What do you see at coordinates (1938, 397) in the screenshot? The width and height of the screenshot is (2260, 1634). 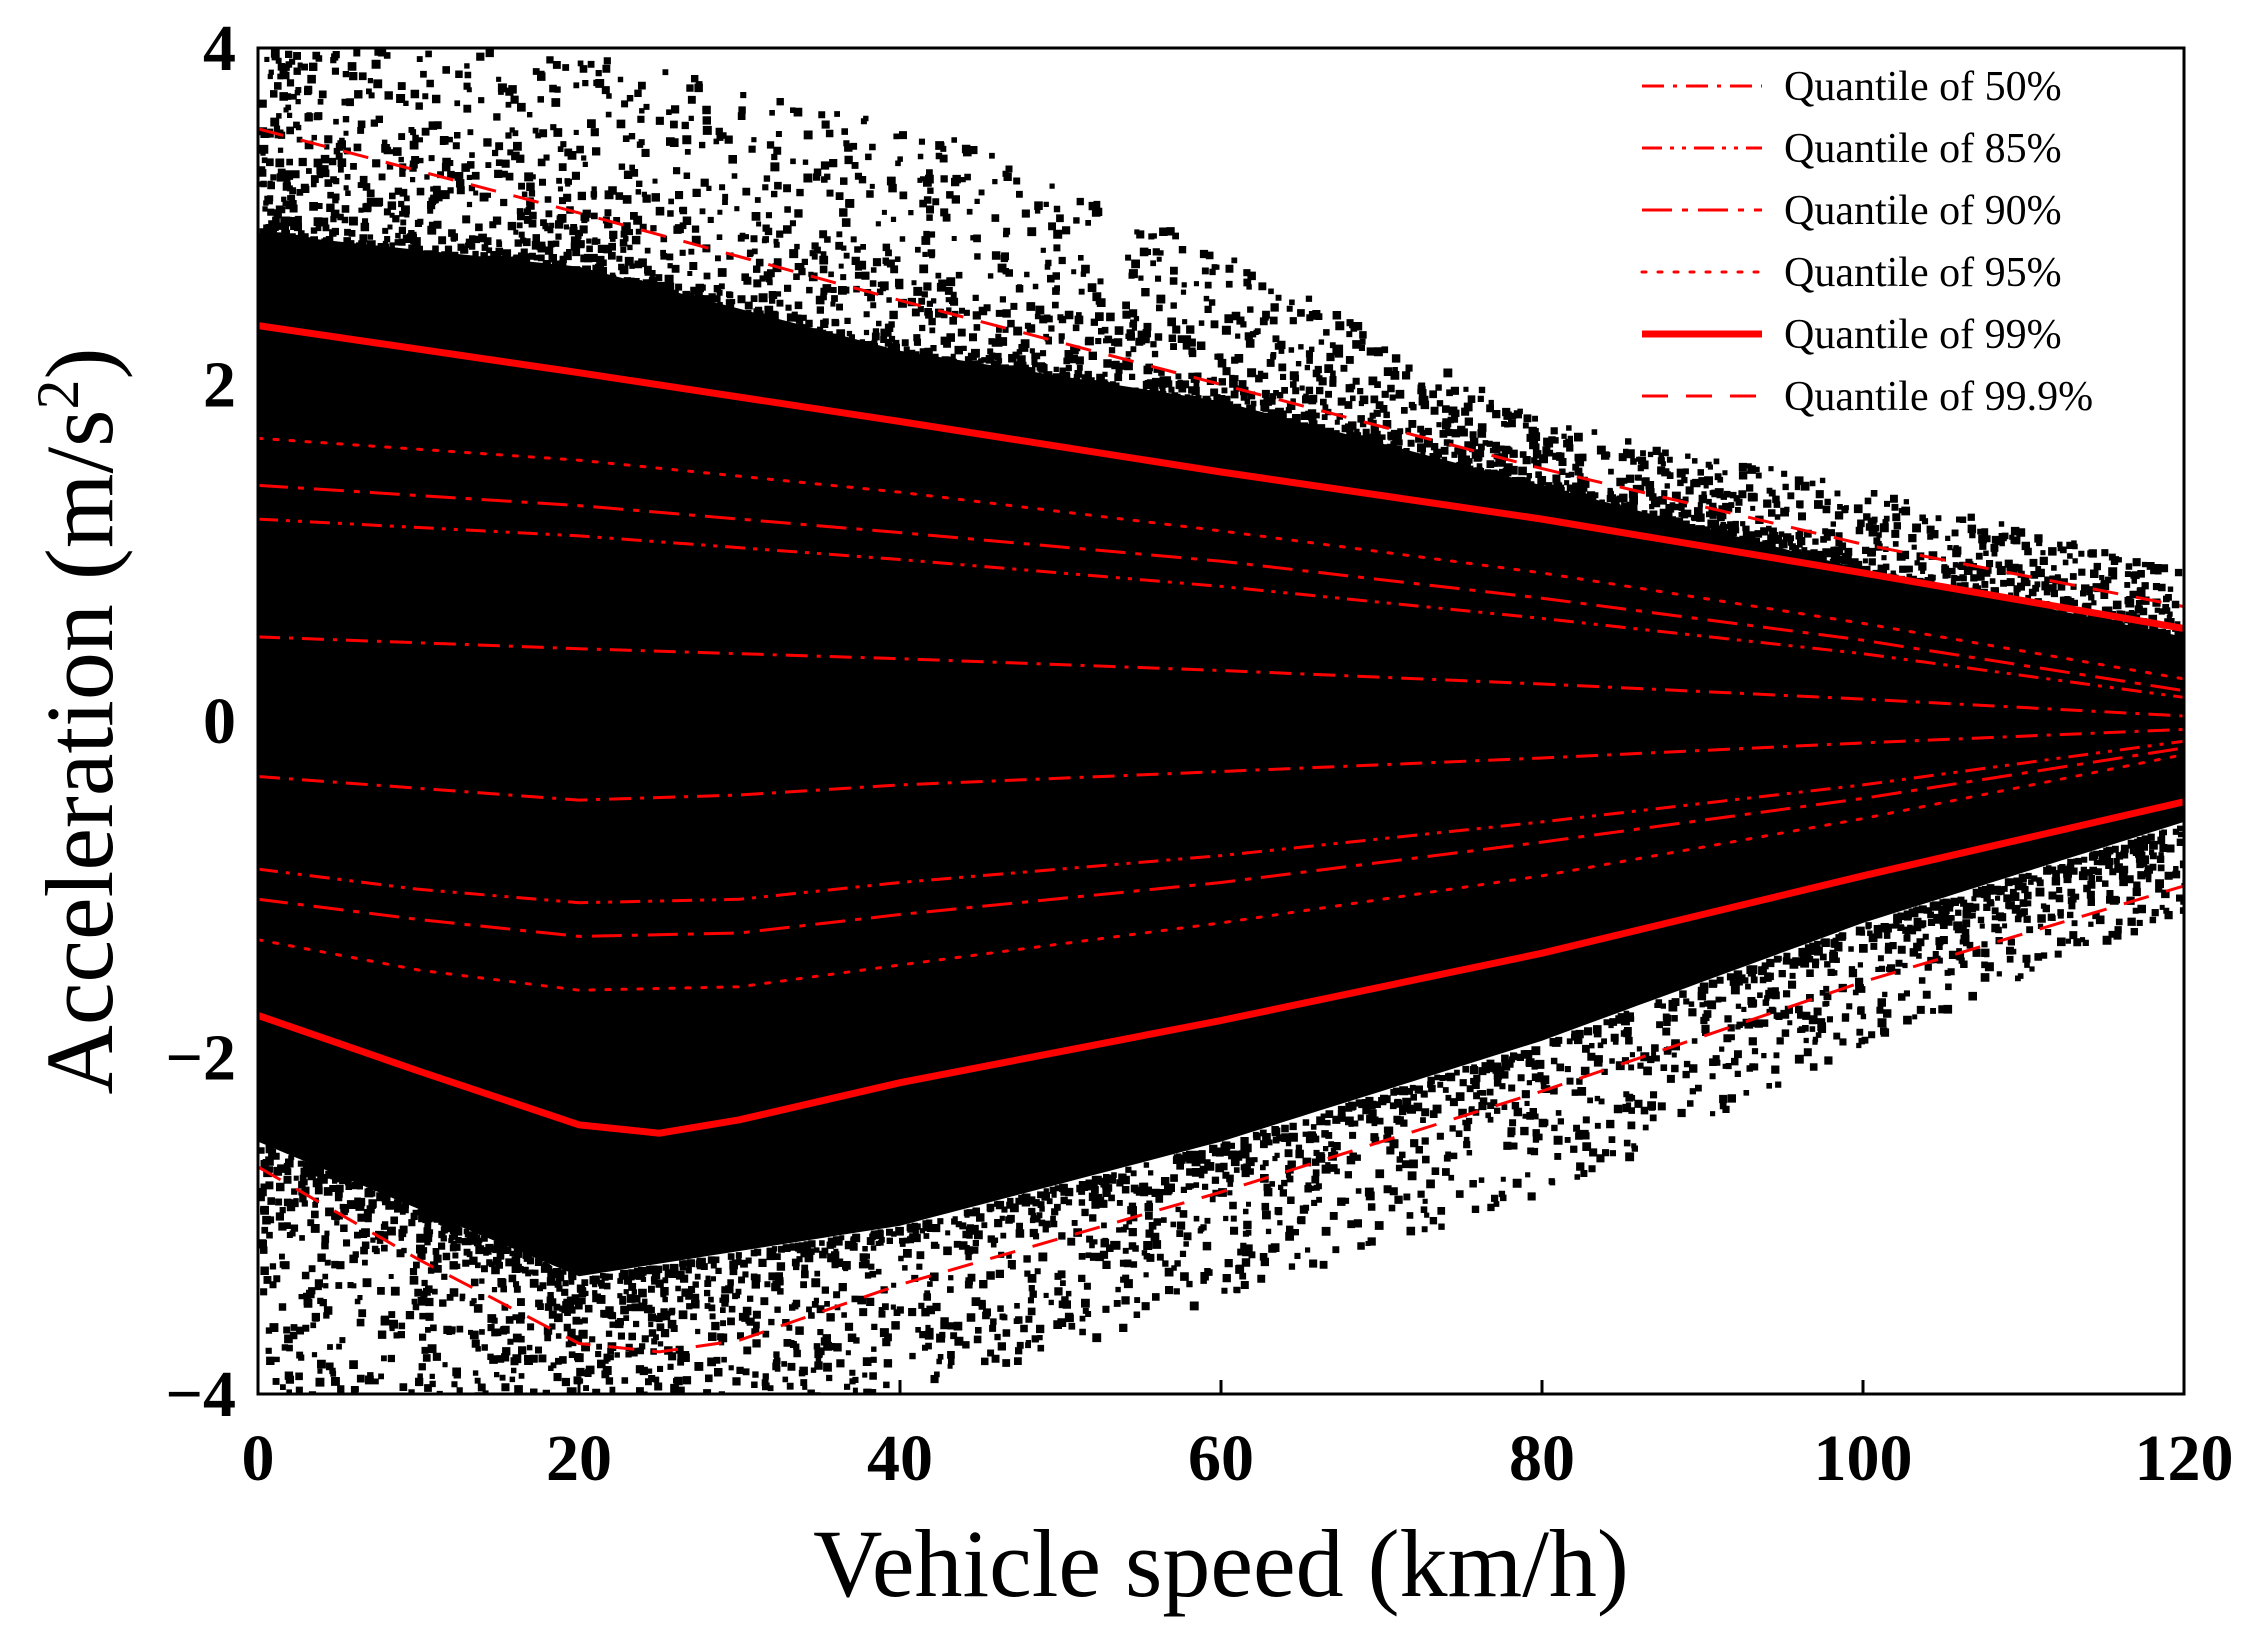 I see `legend-label-5: Quantile of 99.9%` at bounding box center [1938, 397].